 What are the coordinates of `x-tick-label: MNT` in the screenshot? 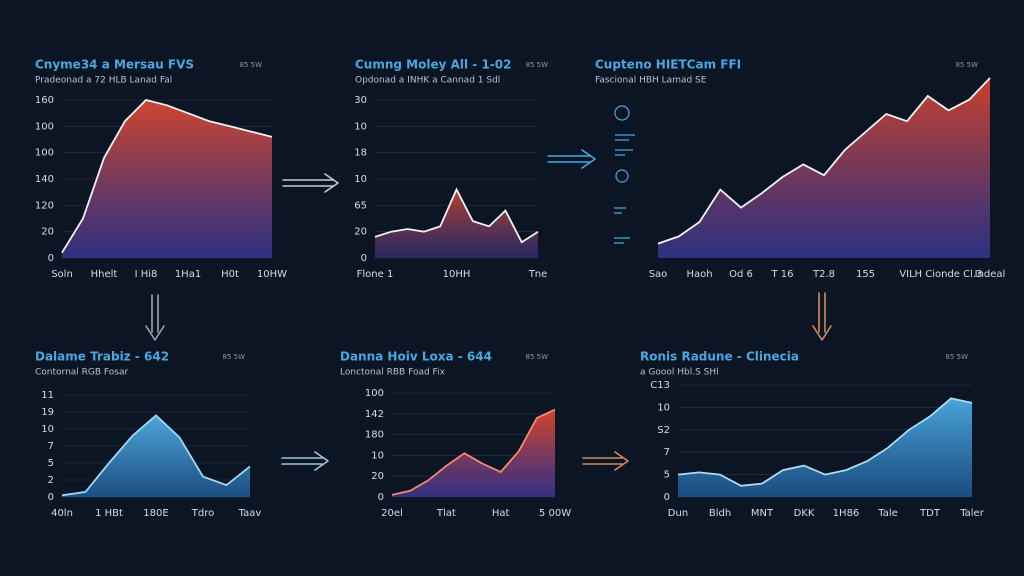 It's located at (762, 513).